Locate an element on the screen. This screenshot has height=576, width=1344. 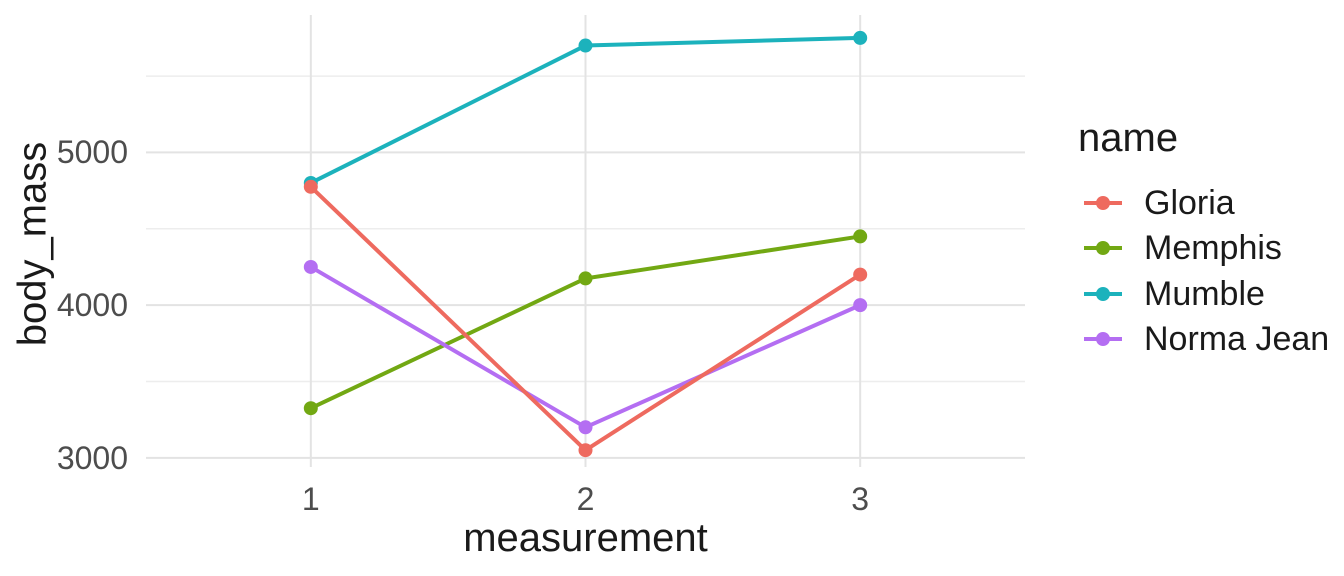
legend-entry-norma-jean: Norma Jean is located at coordinates (1206, 339).